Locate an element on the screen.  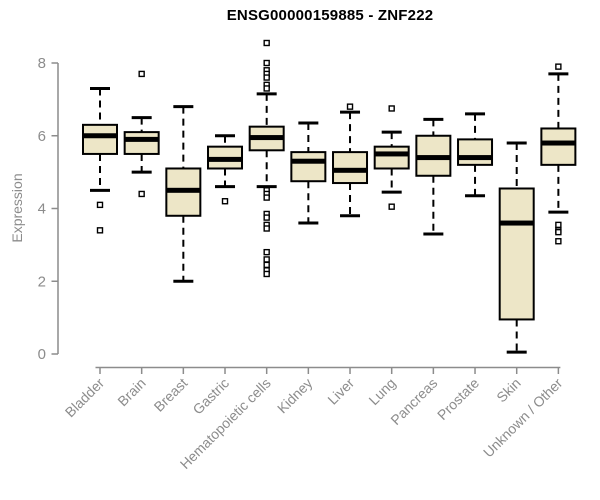
y-tick-label: 6 is located at coordinates (42, 136).